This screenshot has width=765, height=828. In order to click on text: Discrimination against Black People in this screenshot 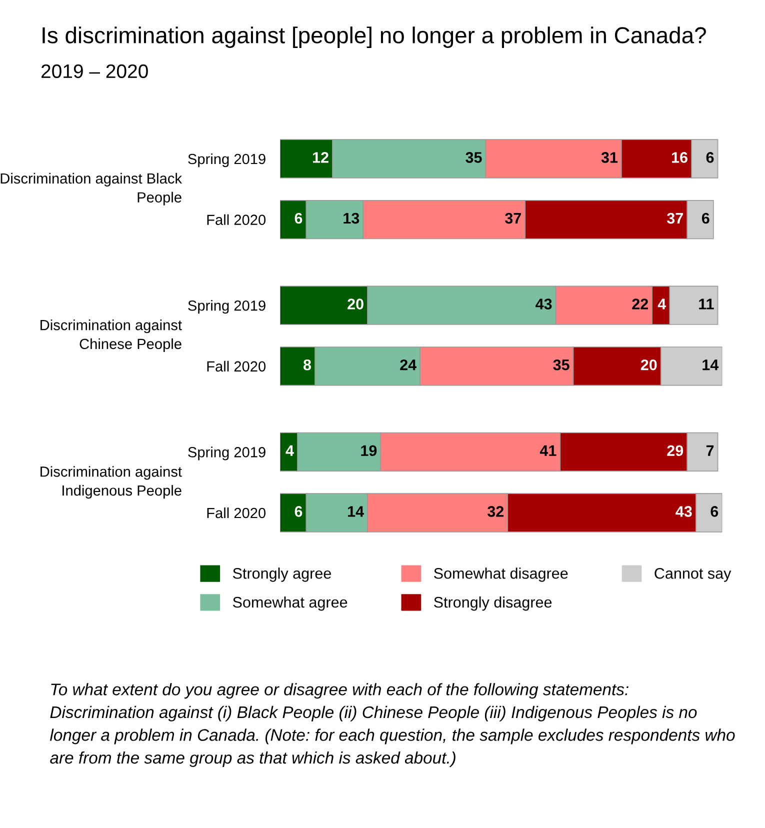, I will do `click(91, 189)`.